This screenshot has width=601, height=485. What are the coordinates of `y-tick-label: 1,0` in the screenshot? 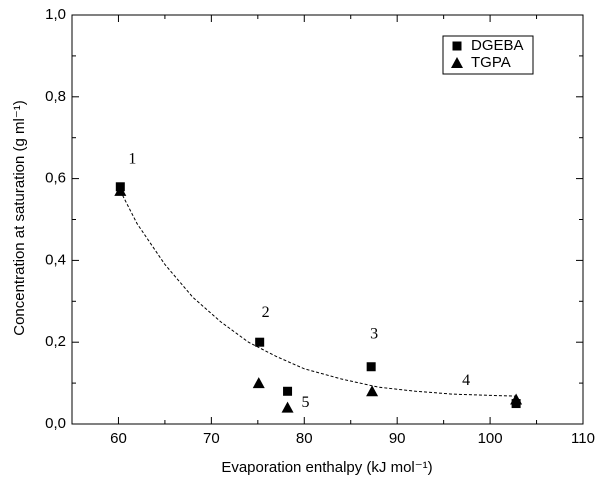 It's located at (55, 14).